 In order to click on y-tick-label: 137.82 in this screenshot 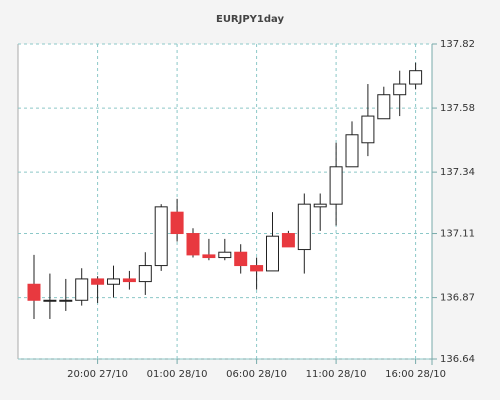, I will do `click(457, 44)`.